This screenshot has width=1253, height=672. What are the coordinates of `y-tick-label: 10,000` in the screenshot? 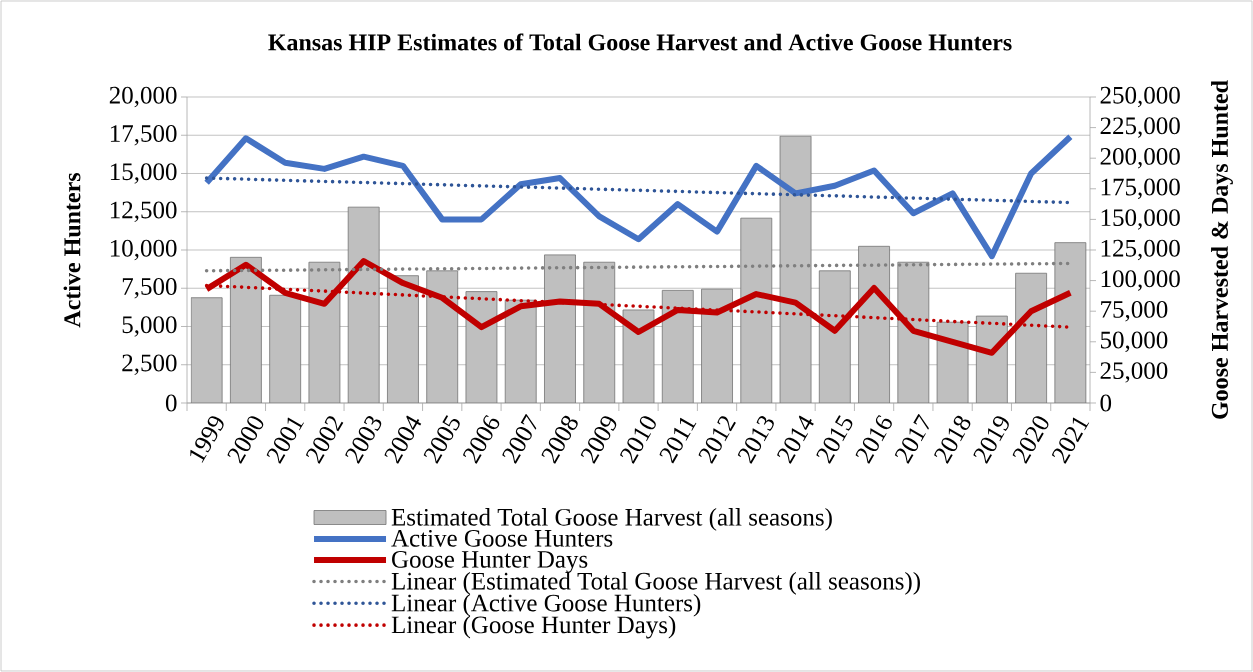 It's located at (143, 250).